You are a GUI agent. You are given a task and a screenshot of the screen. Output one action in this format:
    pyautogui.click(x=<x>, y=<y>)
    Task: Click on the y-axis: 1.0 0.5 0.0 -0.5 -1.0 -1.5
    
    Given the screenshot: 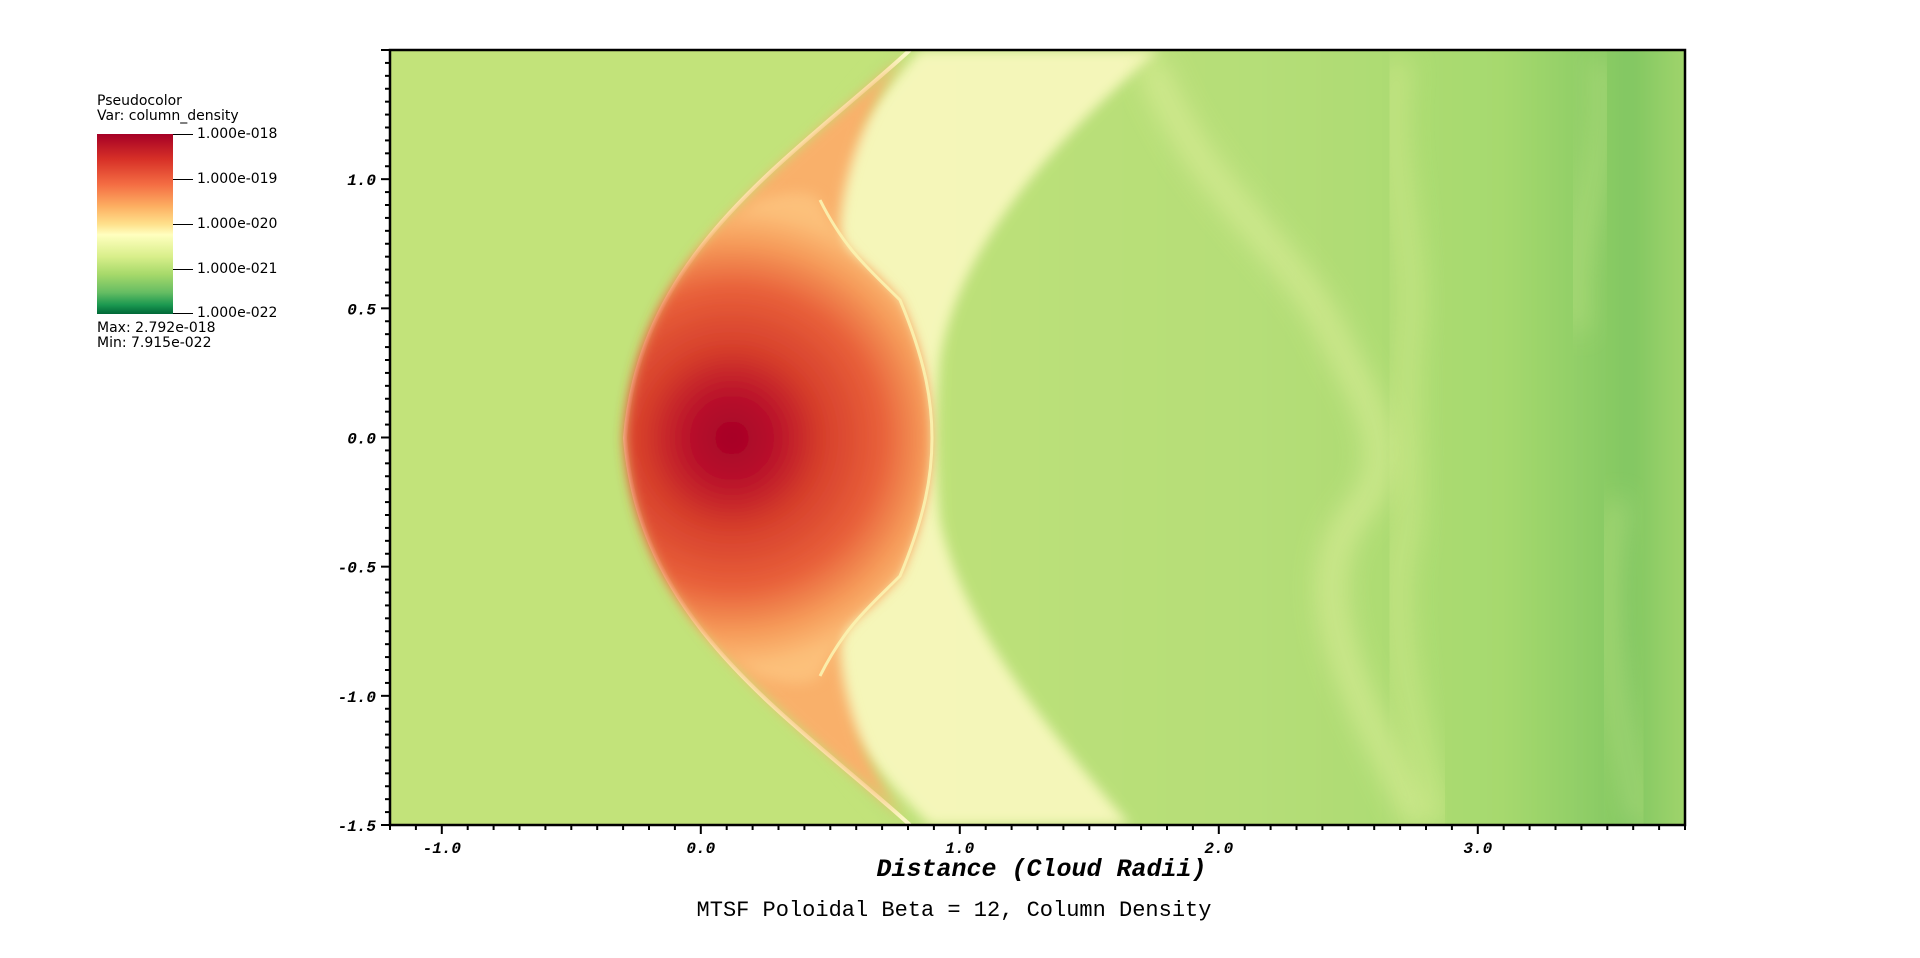 What is the action you would take?
    pyautogui.click(x=364, y=442)
    